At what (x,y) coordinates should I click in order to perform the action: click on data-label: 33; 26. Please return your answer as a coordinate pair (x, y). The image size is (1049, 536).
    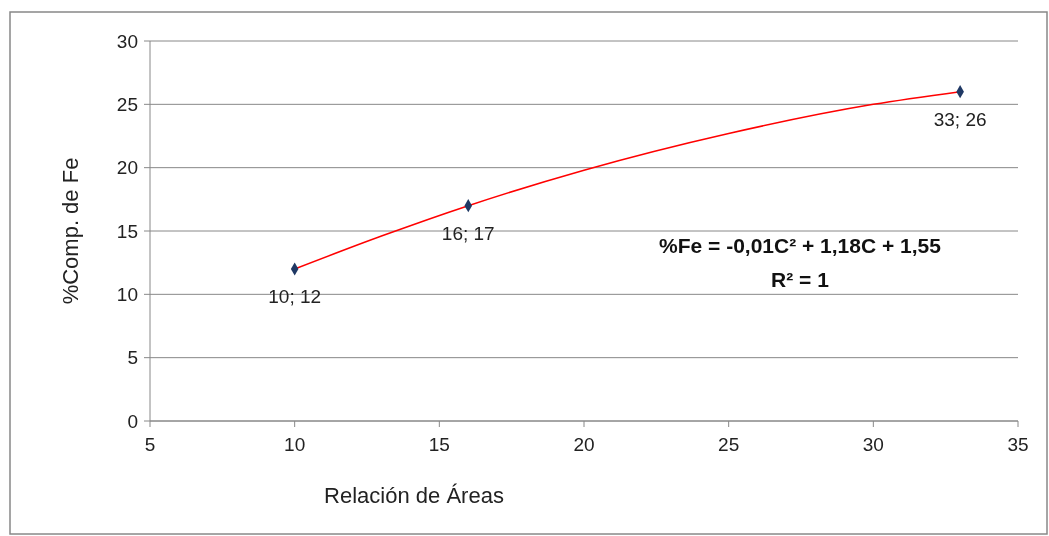
    Looking at the image, I should click on (960, 119).